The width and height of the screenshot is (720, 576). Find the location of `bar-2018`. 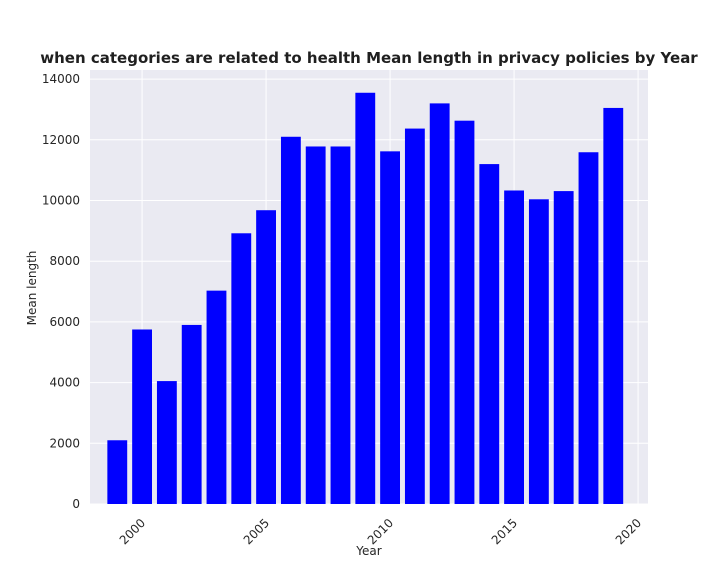

bar-2018 is located at coordinates (588, 328).